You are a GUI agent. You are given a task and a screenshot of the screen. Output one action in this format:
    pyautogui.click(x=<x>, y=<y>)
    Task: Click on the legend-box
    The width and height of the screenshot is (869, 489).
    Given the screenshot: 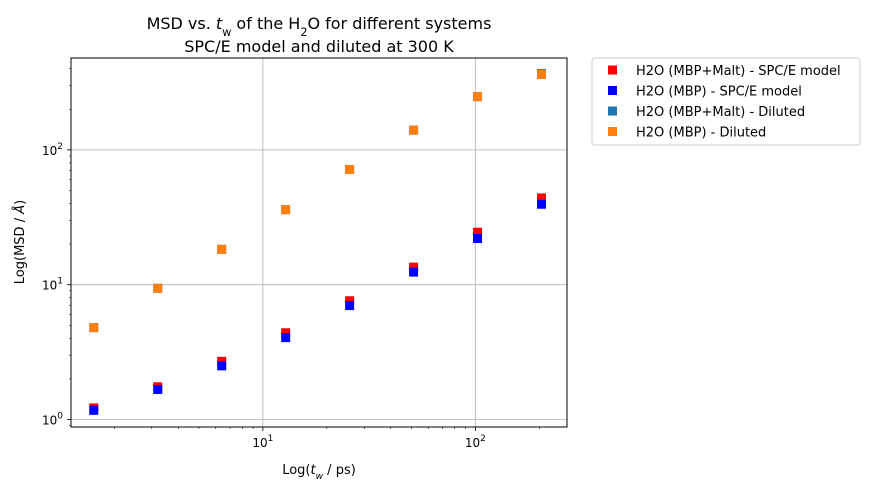 What is the action you would take?
    pyautogui.click(x=726, y=101)
    